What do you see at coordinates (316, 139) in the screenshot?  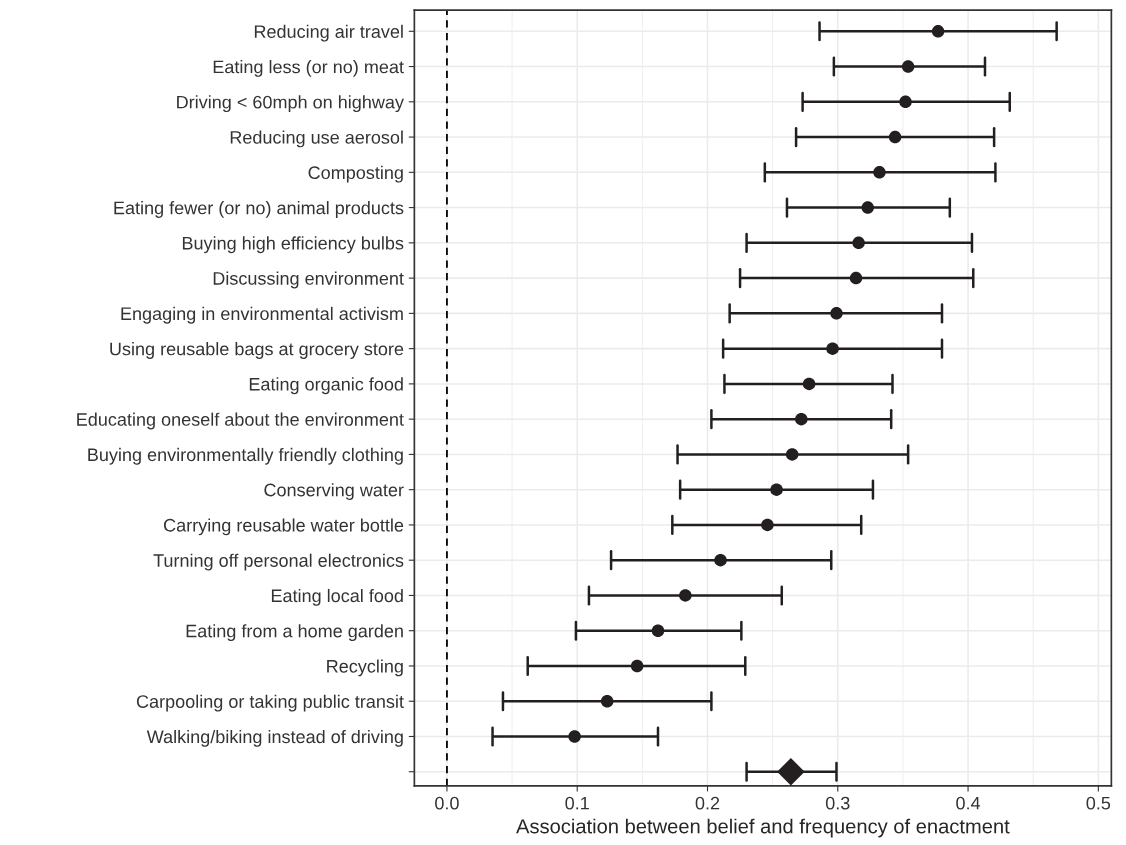 I see `y-tick-label: Reducing use aerosol` at bounding box center [316, 139].